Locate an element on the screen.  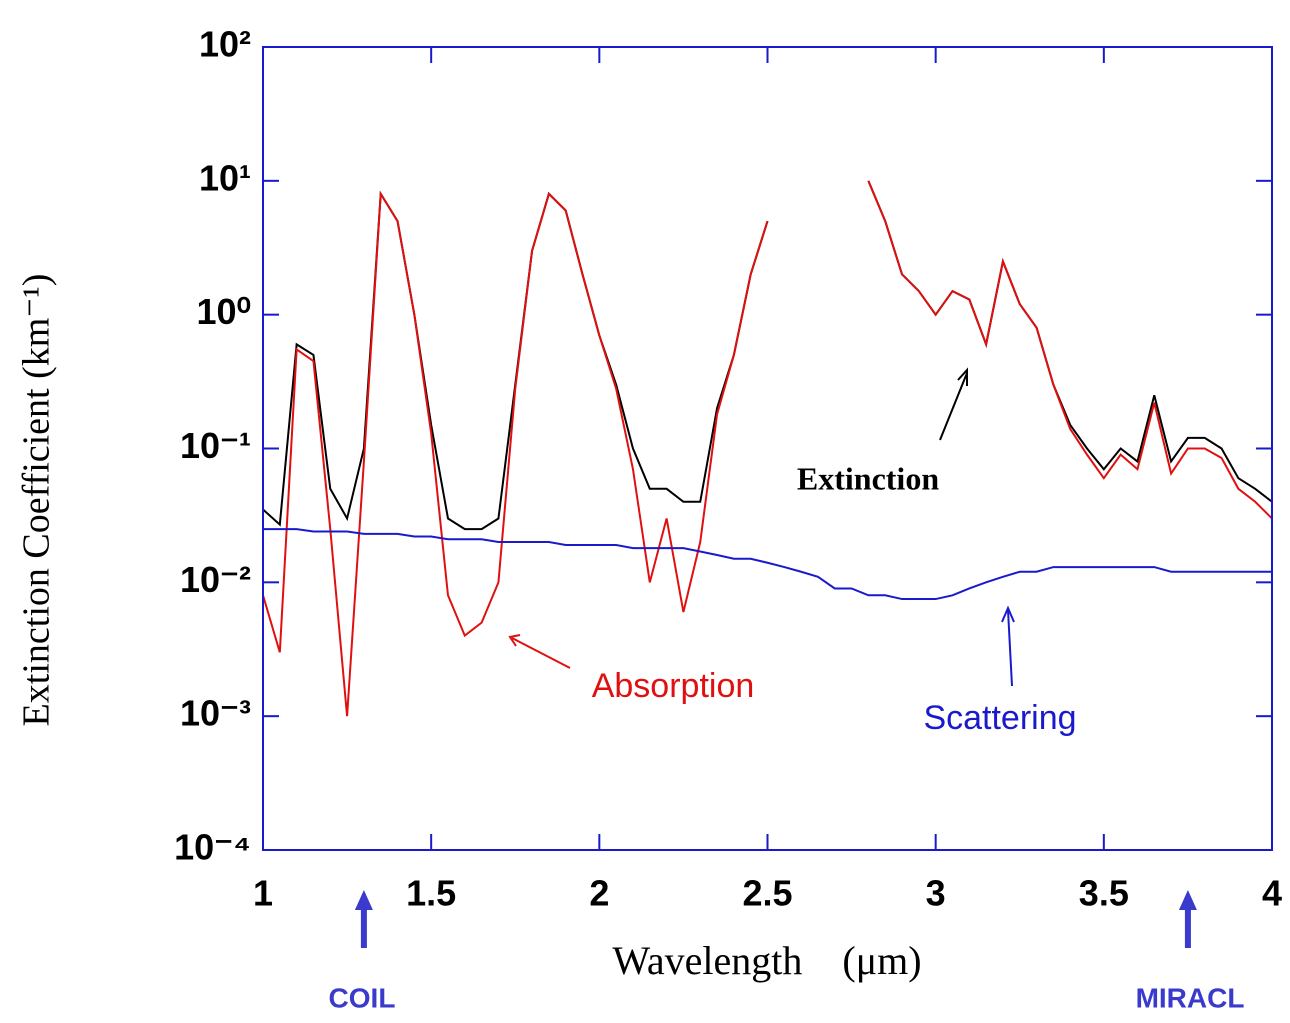
y-tick-label: 10⁻² is located at coordinates (215, 579).